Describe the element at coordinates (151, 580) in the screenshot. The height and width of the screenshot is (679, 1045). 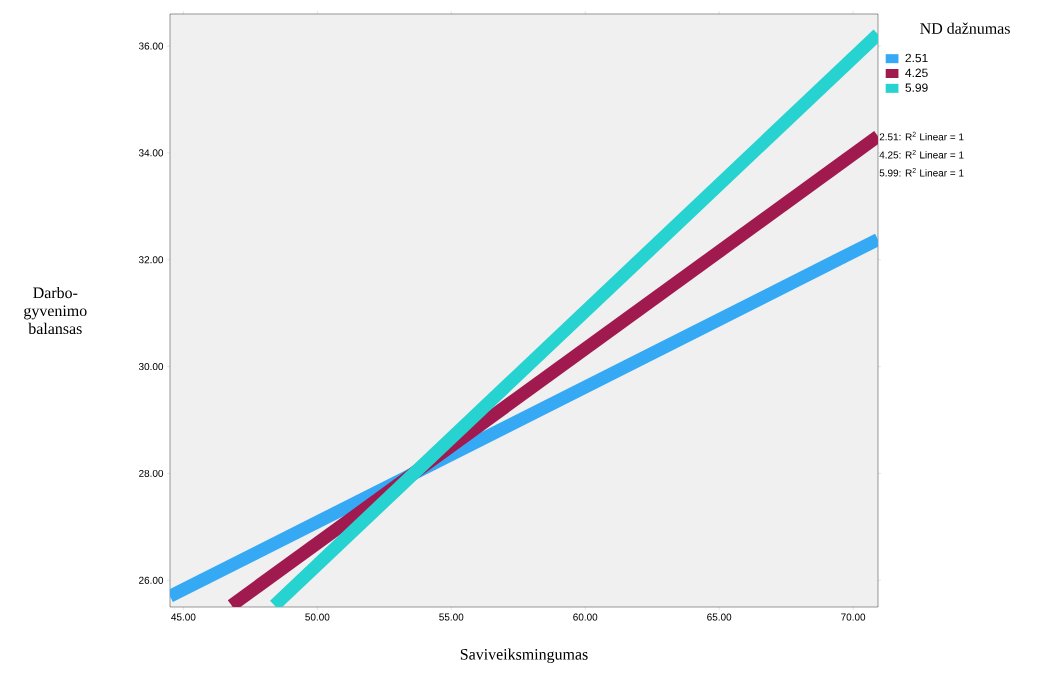
I see `y-tick-label: 26.00` at that location.